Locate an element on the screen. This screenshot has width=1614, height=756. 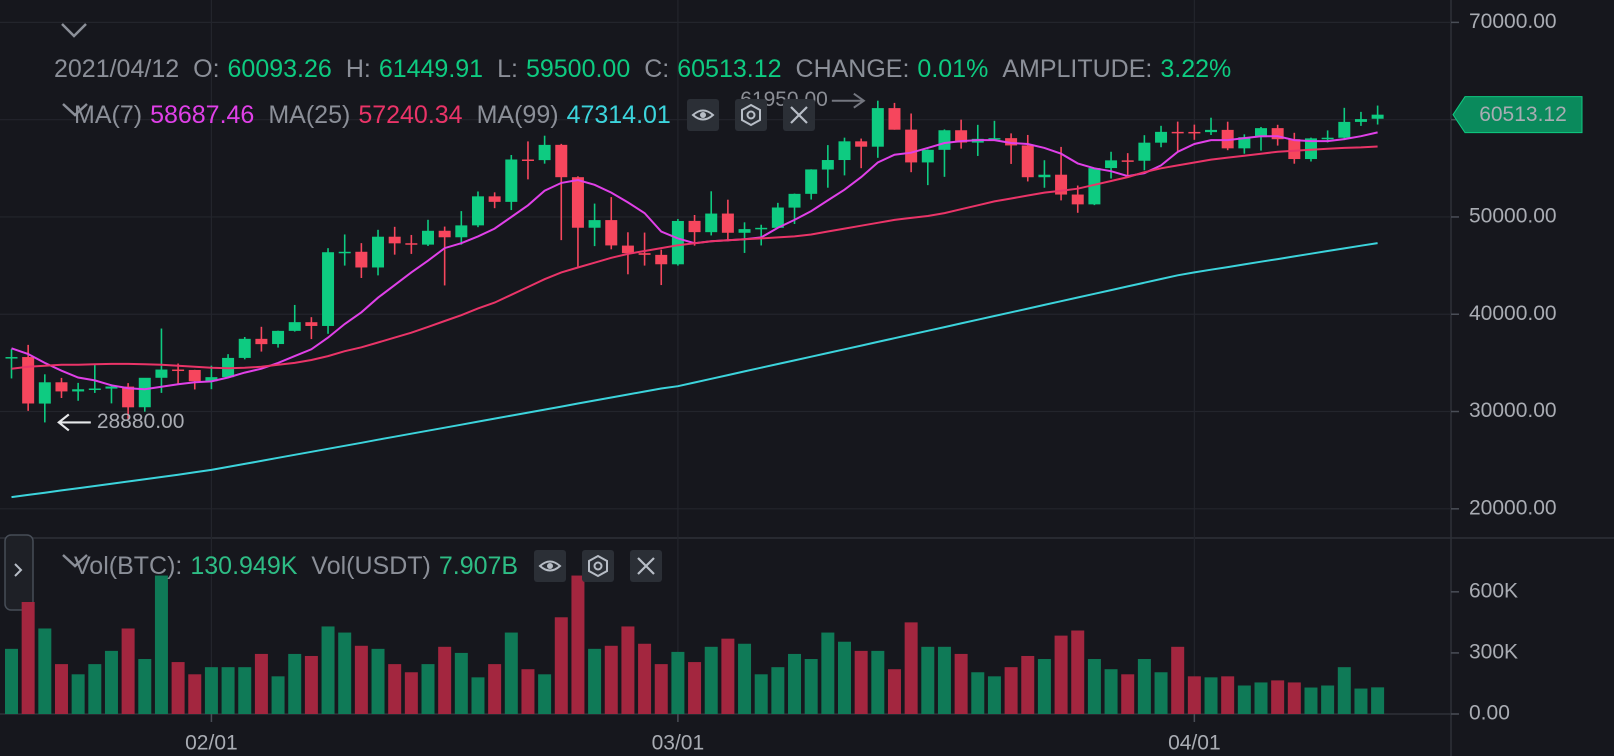
legend-value: 61449.91 is located at coordinates (431, 69).